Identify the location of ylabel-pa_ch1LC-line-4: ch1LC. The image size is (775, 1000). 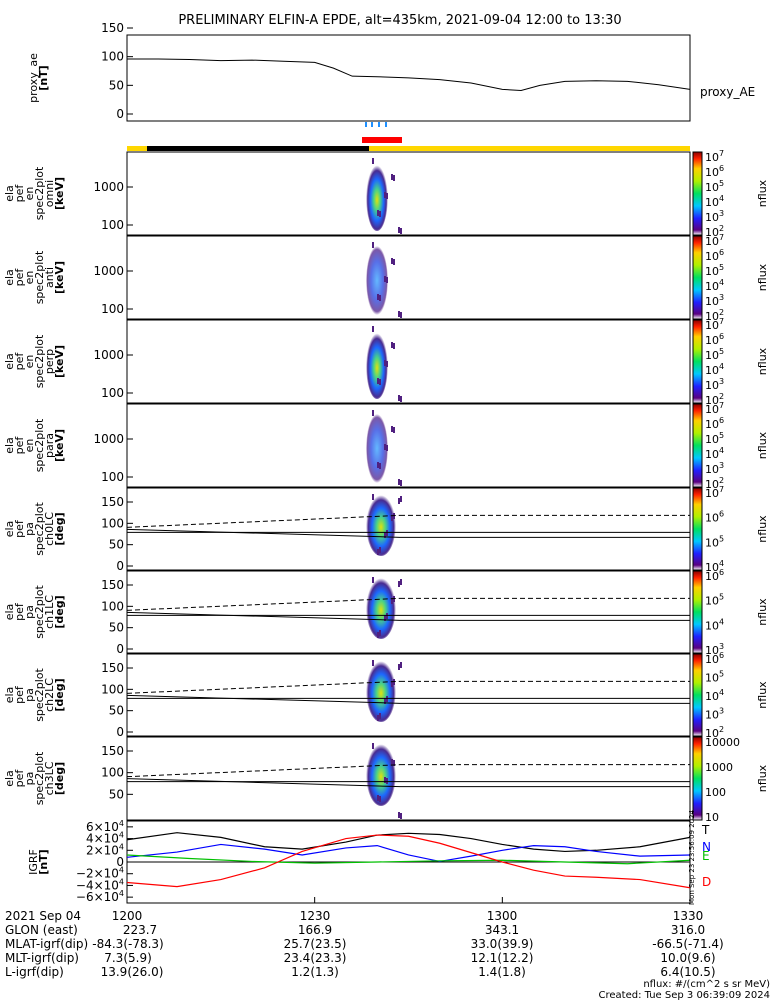
(49, 612).